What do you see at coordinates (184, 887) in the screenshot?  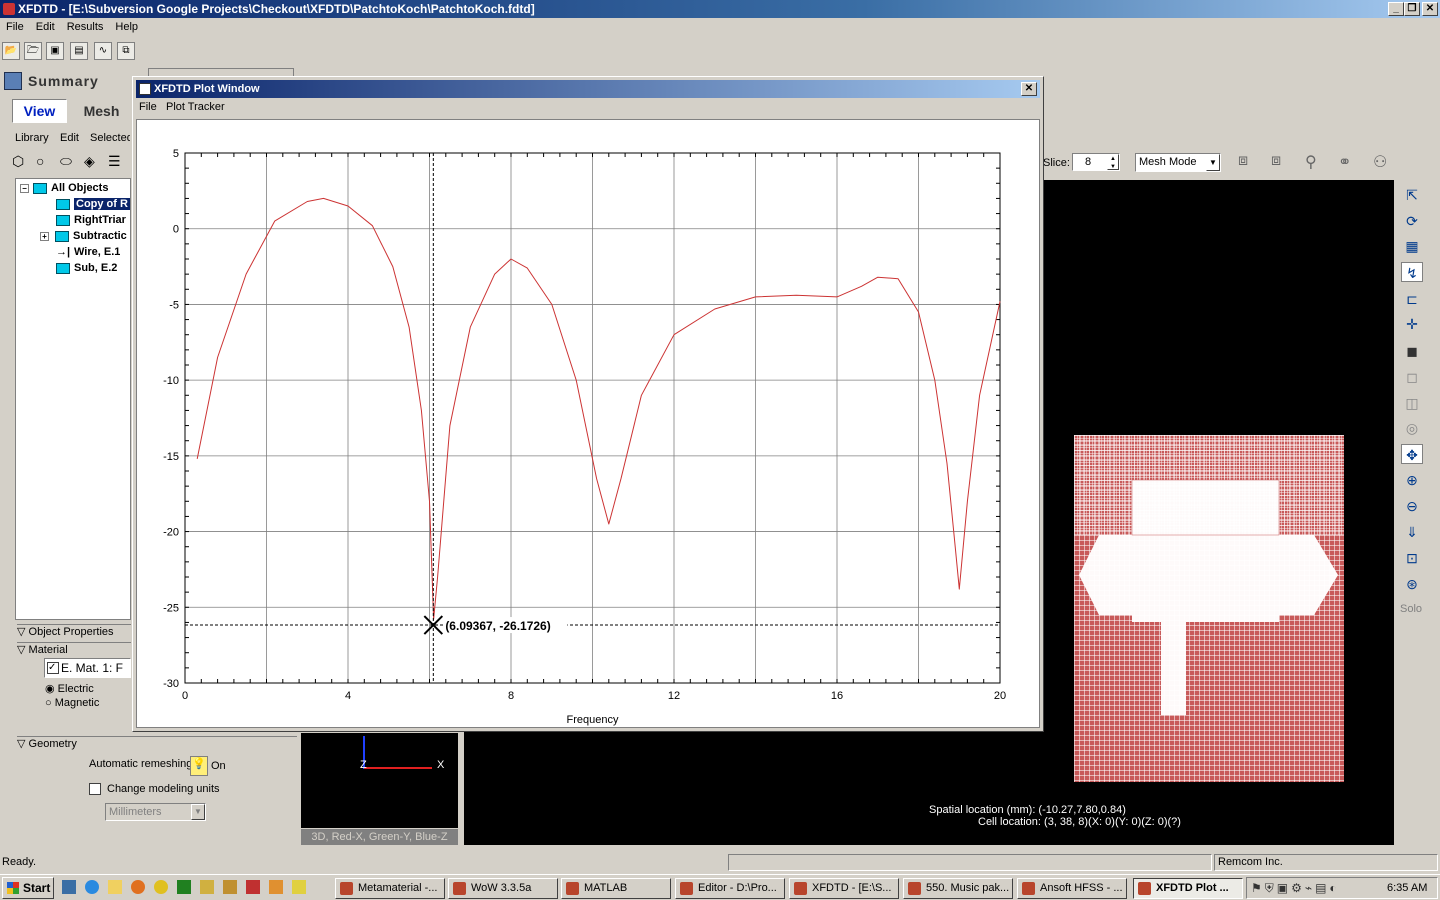 I see `app-green-icon` at bounding box center [184, 887].